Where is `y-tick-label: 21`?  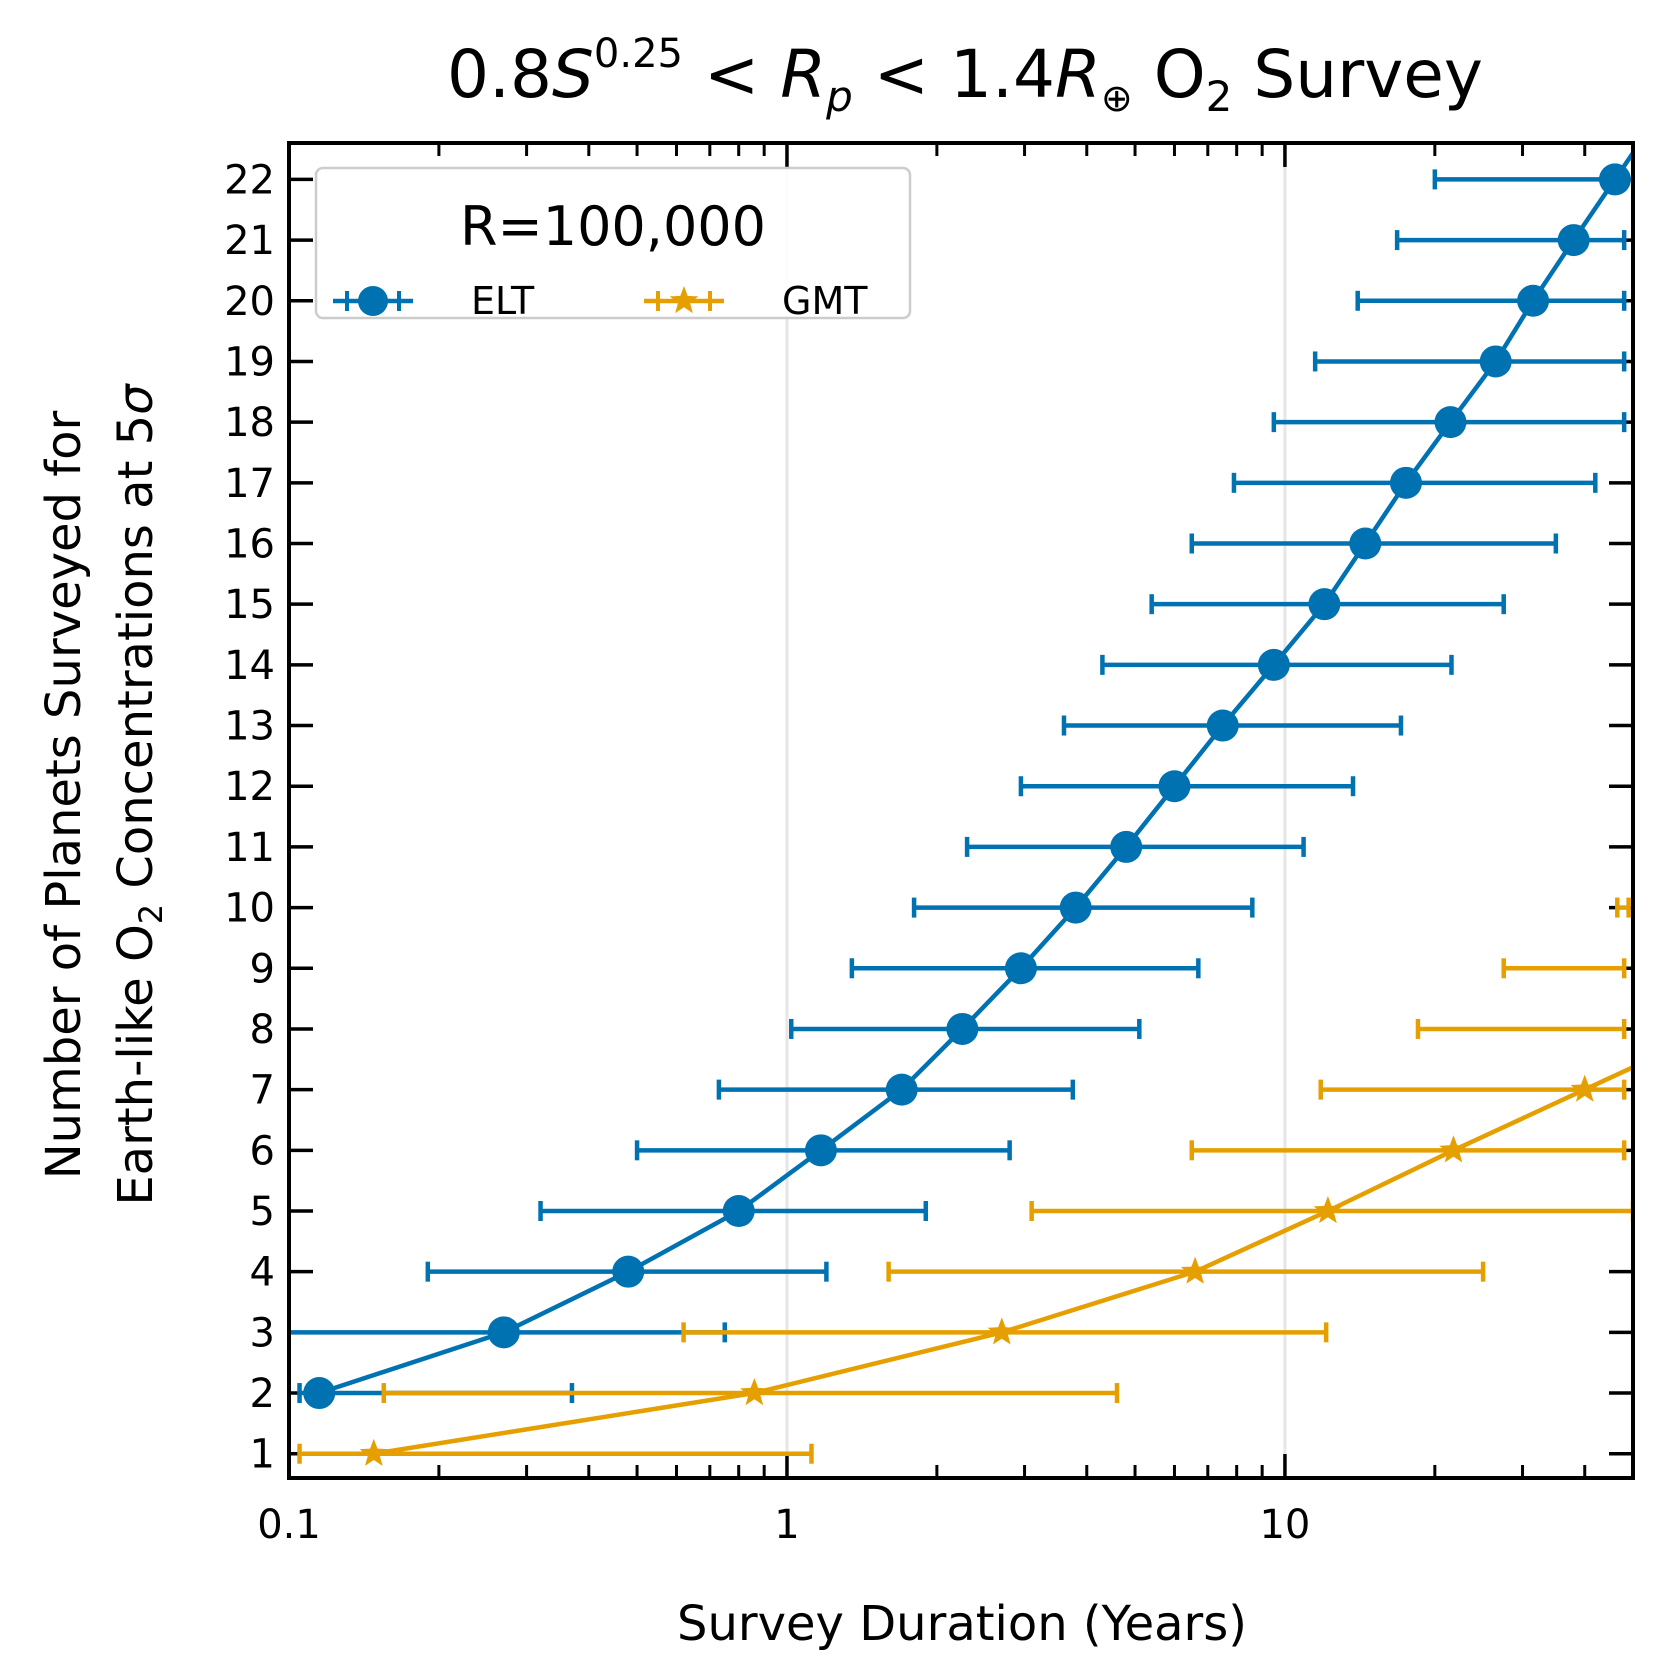
y-tick-label: 21 is located at coordinates (249, 241).